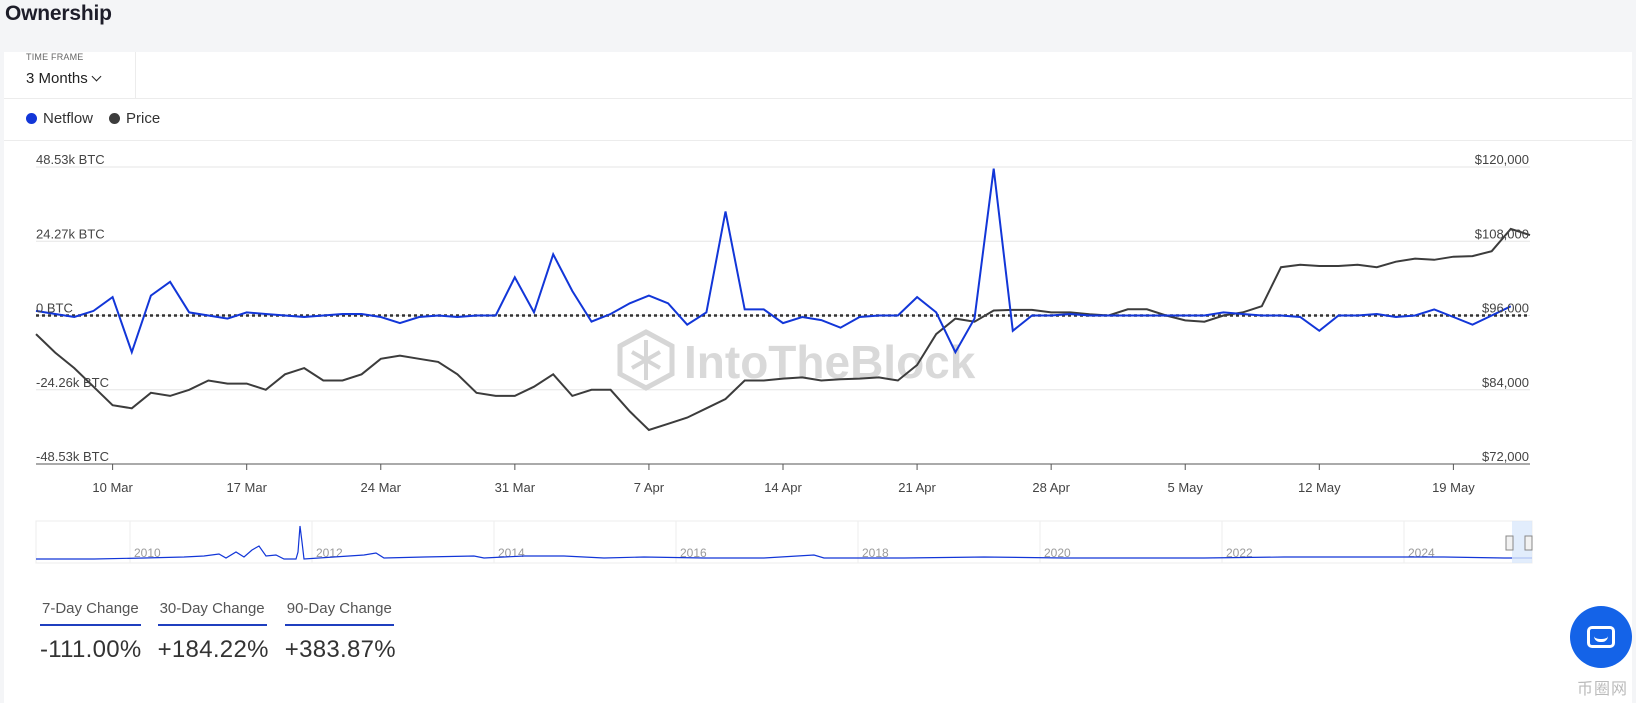 This screenshot has width=1636, height=703. I want to click on stat-90-day: 90-Day Change +383.87%, so click(340, 632).